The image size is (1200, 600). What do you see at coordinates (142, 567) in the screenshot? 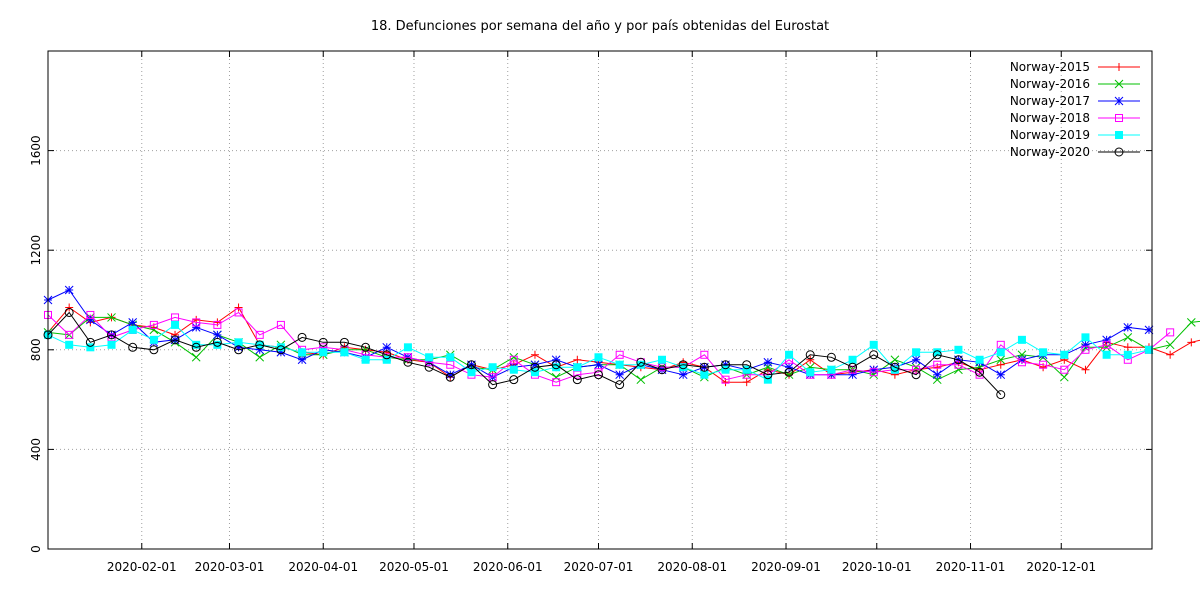
I see `x-tick-label: 2020-02-01` at bounding box center [142, 567].